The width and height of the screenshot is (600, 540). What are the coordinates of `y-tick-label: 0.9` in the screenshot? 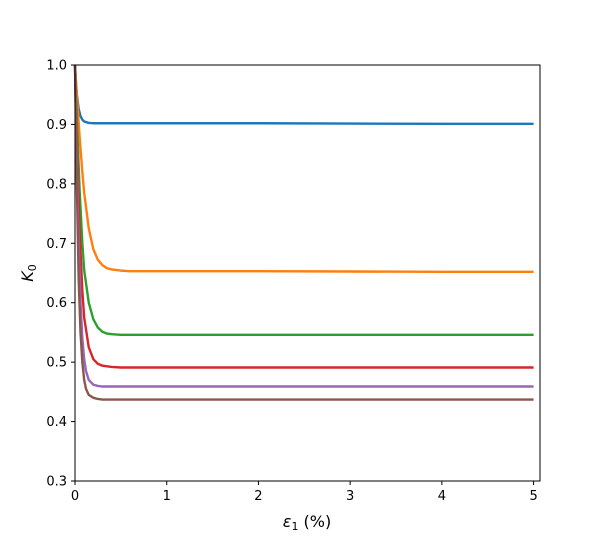 It's located at (56, 125).